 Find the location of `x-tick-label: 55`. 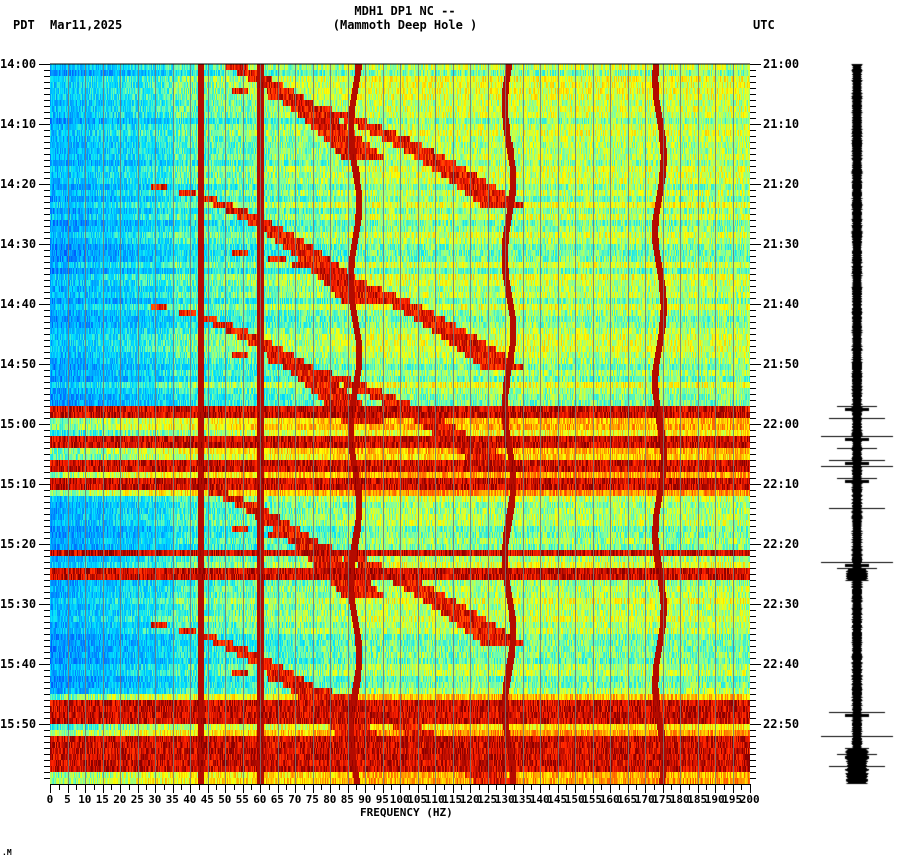

x-tick-label: 55 is located at coordinates (242, 799).